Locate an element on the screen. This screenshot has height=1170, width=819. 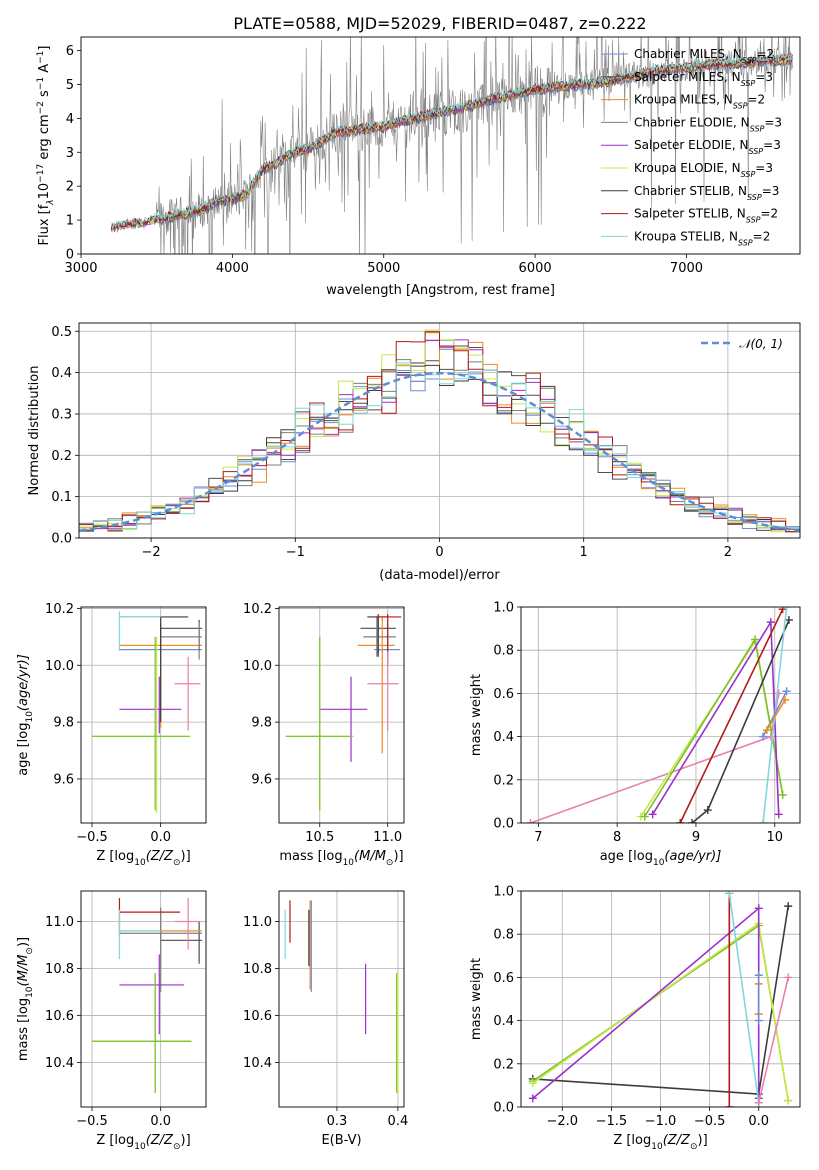
histogram-step-line is located at coordinates (439, 445).